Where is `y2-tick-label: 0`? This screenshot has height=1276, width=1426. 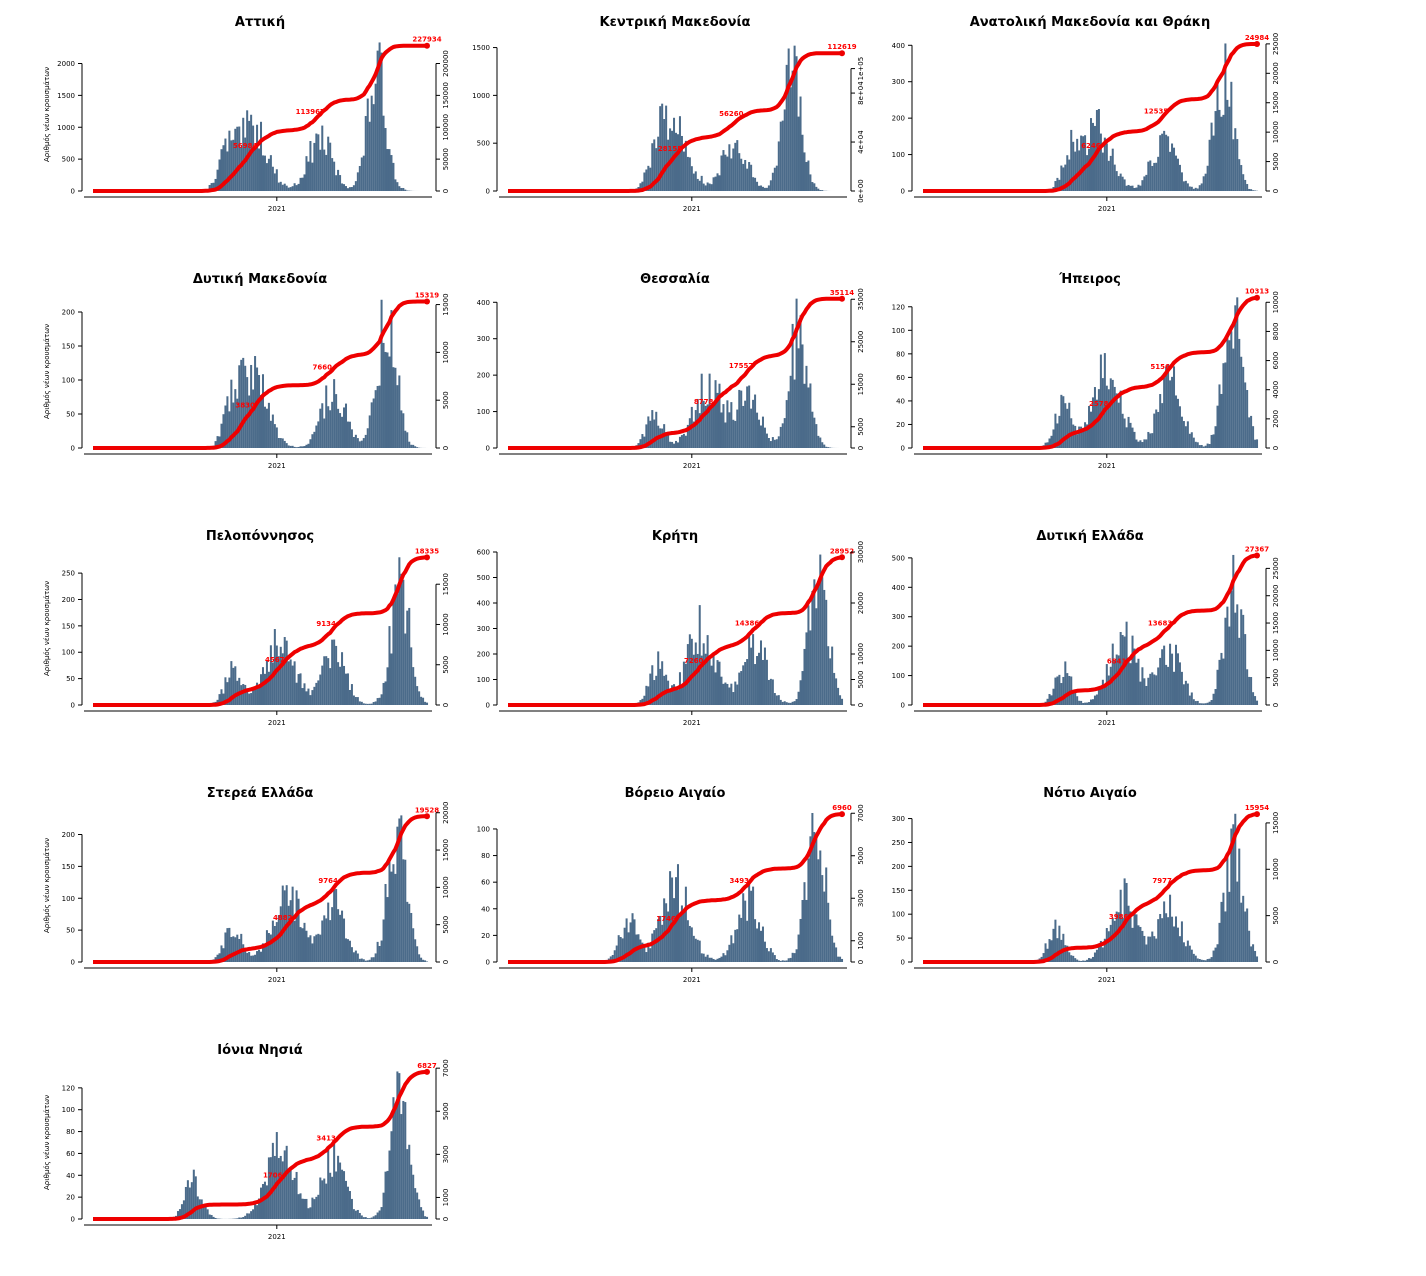
y2-tick-label: 0 is located at coordinates (1276, 705).